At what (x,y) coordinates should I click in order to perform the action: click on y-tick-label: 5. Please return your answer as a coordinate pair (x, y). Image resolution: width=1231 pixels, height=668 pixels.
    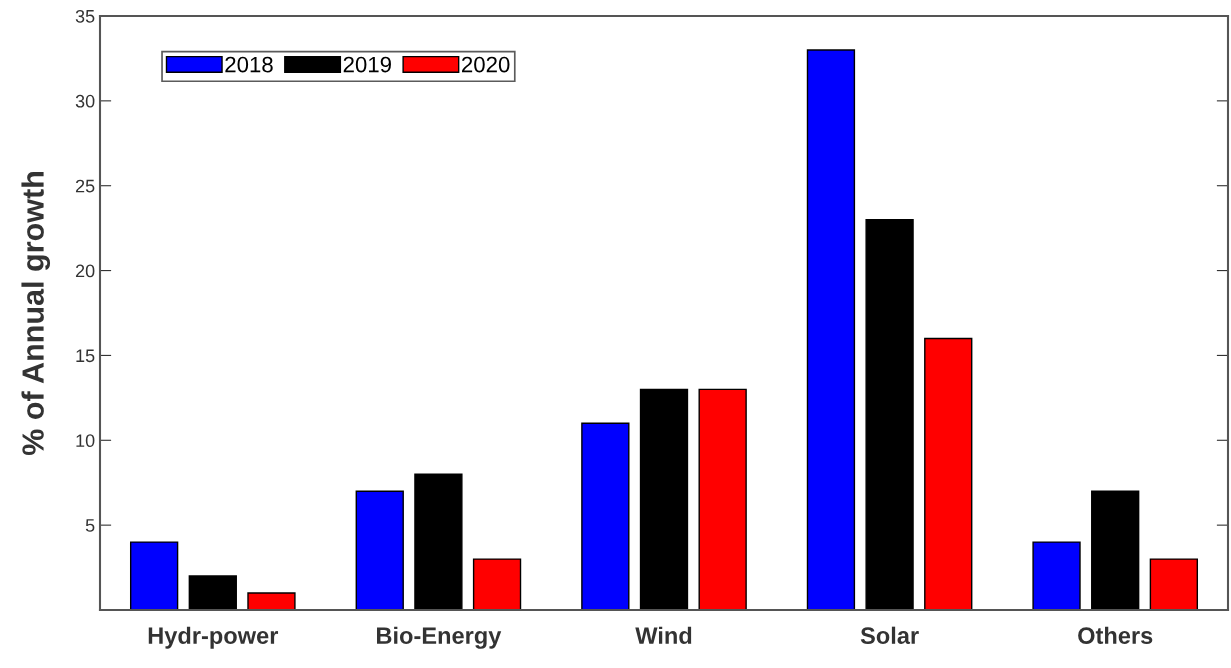
    Looking at the image, I should click on (90, 525).